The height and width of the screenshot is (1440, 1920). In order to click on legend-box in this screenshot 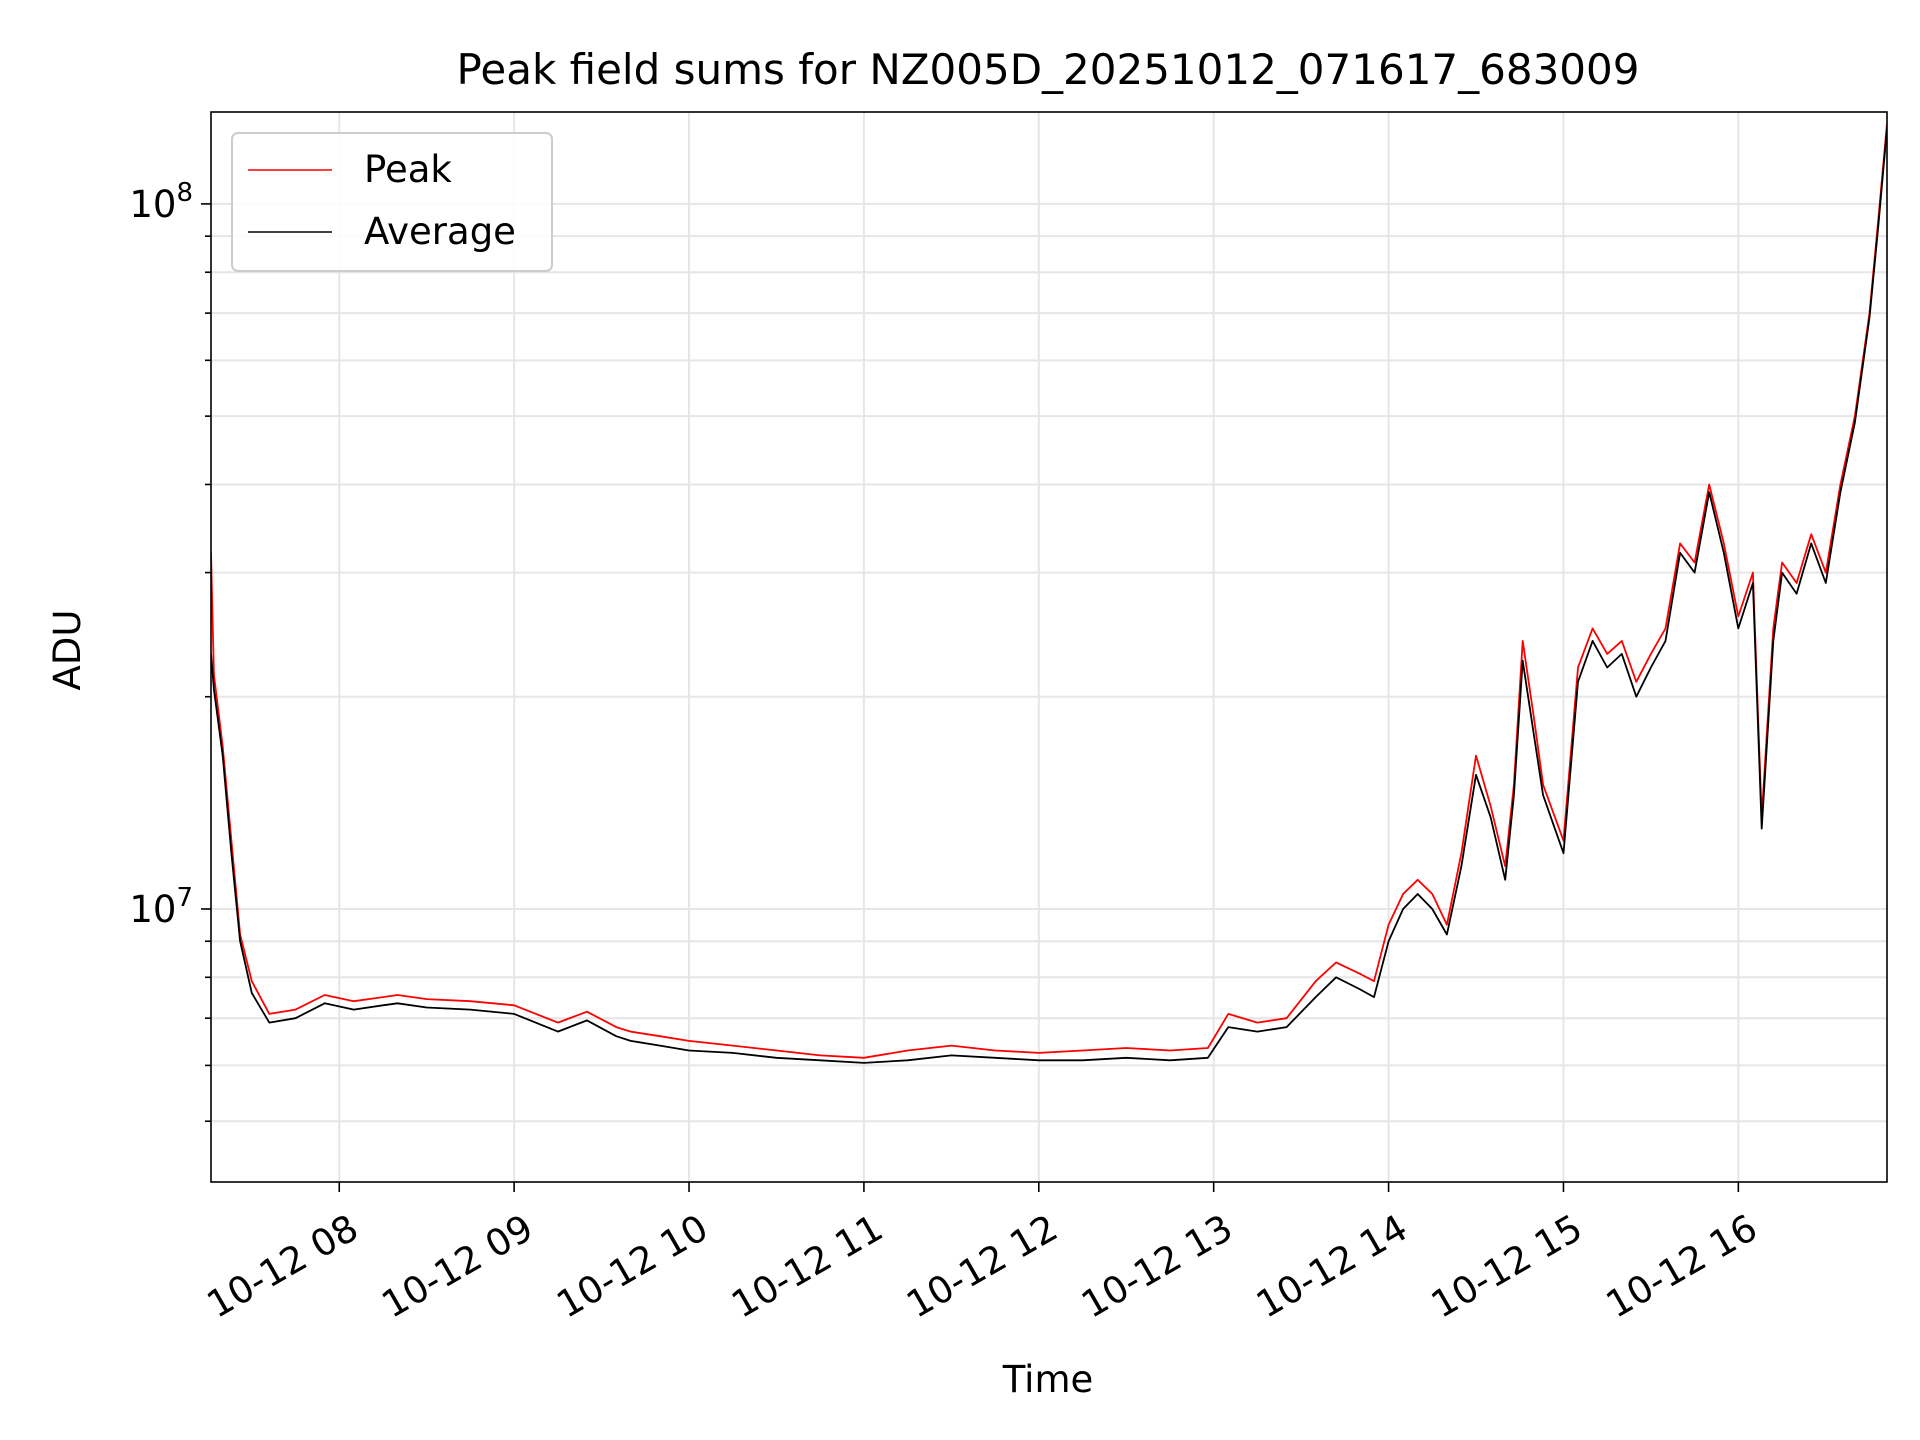, I will do `click(392, 202)`.